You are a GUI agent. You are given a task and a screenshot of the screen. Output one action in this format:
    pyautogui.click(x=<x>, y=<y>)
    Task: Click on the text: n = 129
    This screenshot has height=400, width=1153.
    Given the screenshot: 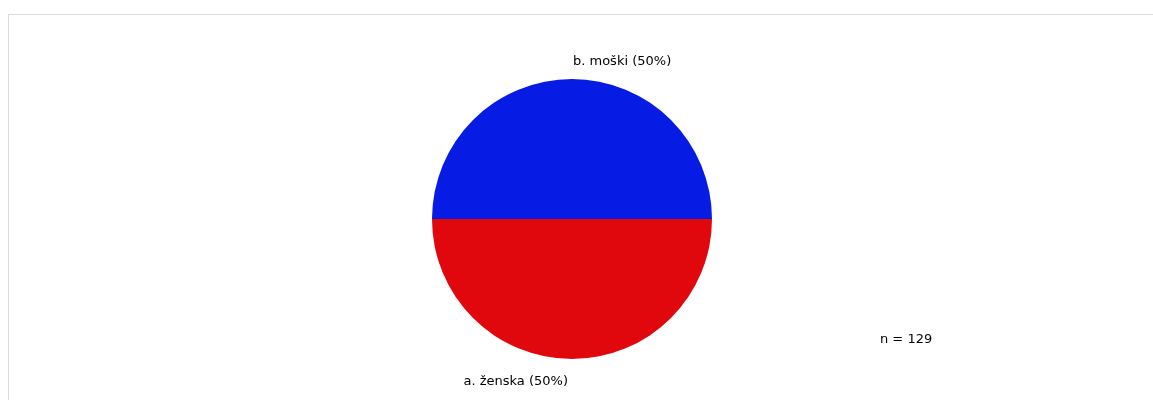 What is the action you would take?
    pyautogui.click(x=906, y=338)
    